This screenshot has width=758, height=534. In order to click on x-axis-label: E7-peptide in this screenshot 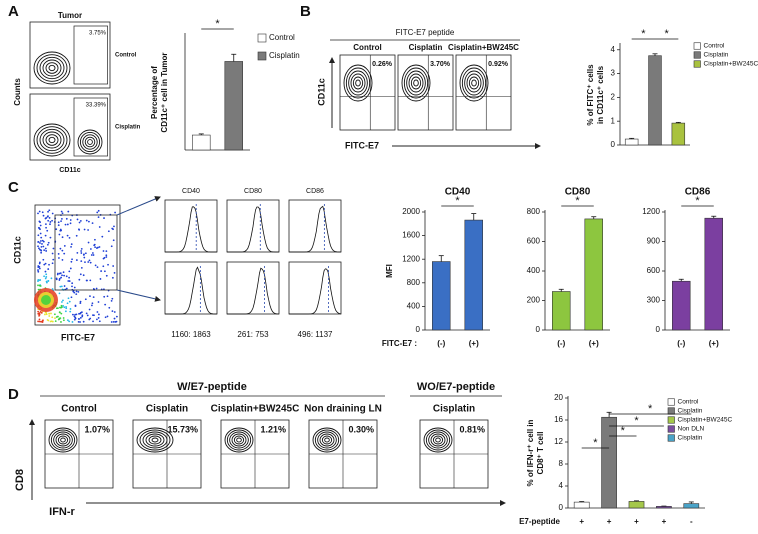, I will do `click(539, 521)`.